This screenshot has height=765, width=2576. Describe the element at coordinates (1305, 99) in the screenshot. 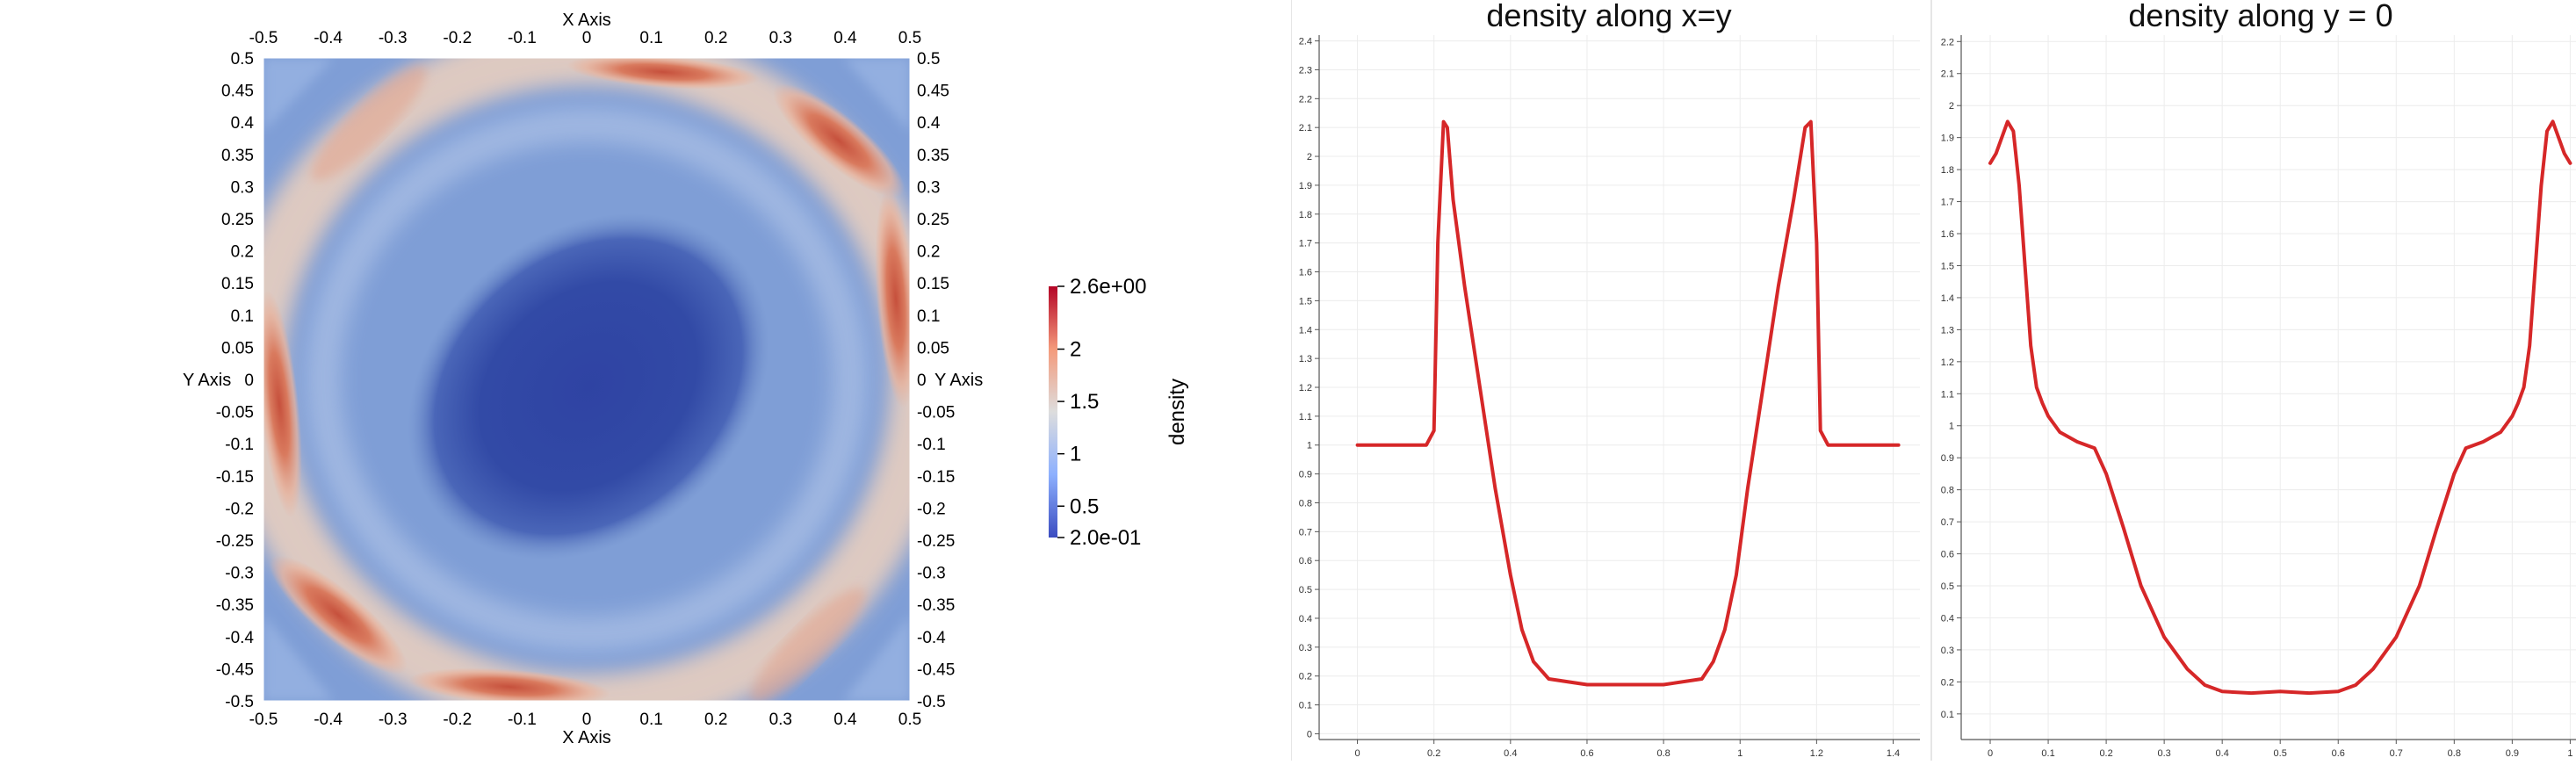

I see `y-tick-label: 2.2` at that location.